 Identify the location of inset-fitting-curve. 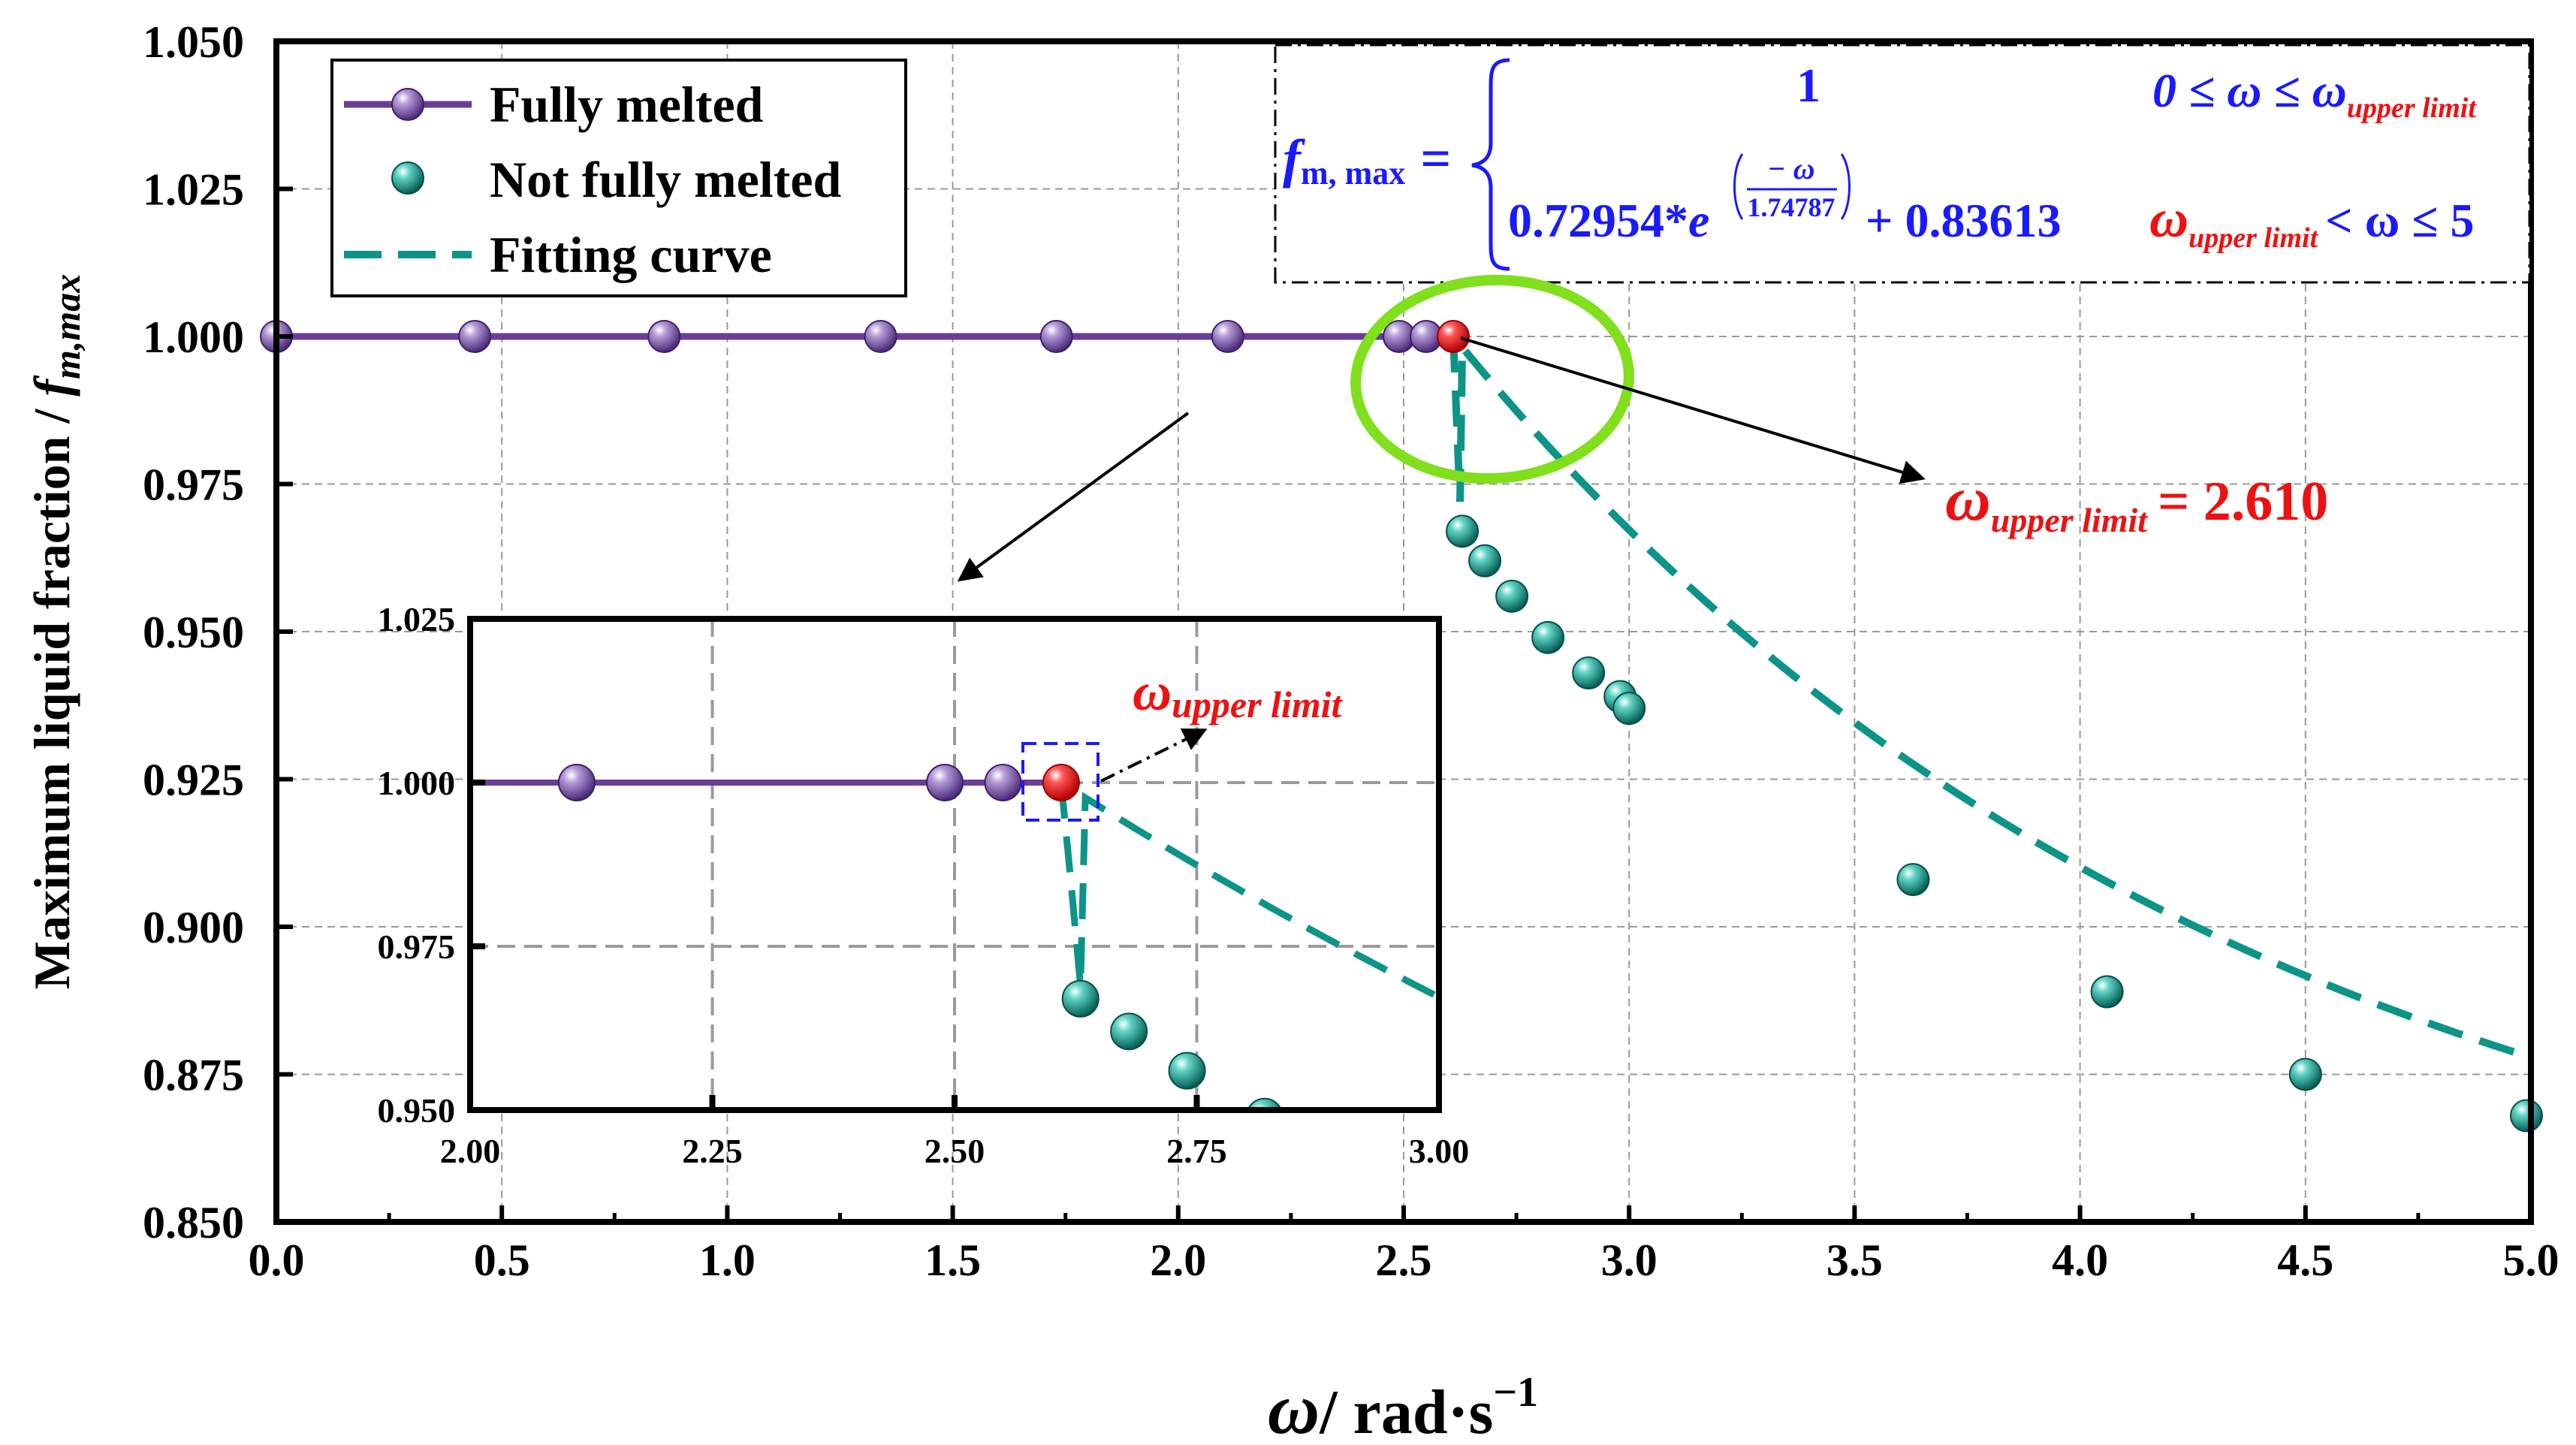
(1246, 890).